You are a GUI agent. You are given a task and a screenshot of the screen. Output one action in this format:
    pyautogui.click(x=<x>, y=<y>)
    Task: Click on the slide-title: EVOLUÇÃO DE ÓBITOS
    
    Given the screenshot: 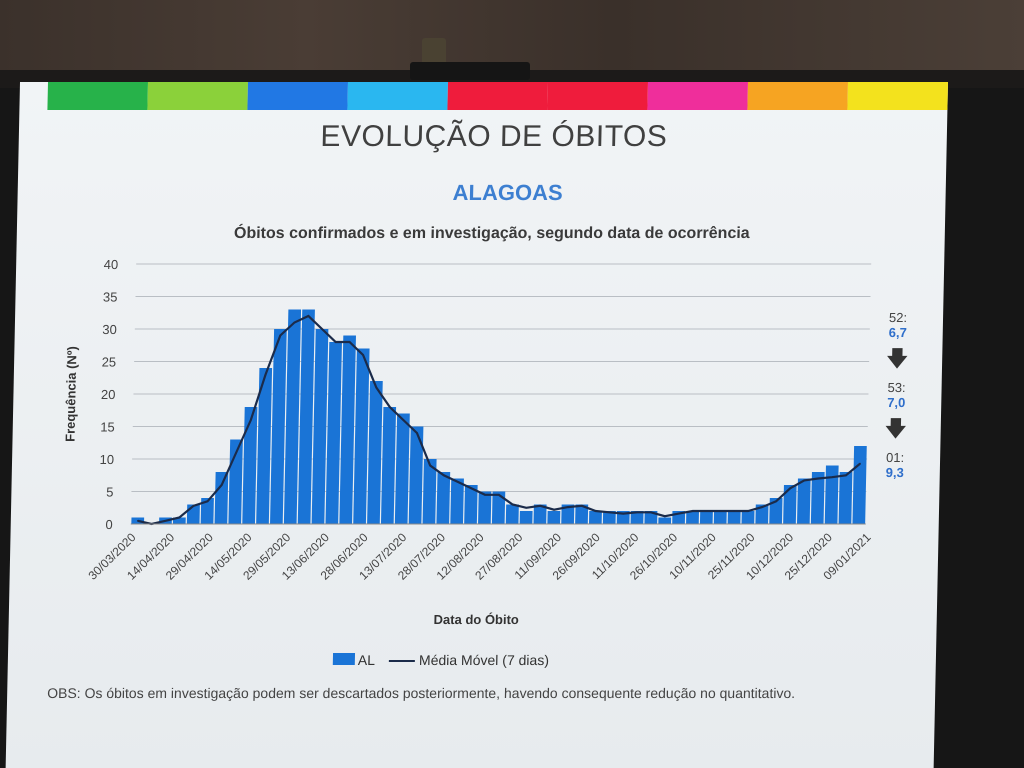 What is the action you would take?
    pyautogui.click(x=494, y=136)
    